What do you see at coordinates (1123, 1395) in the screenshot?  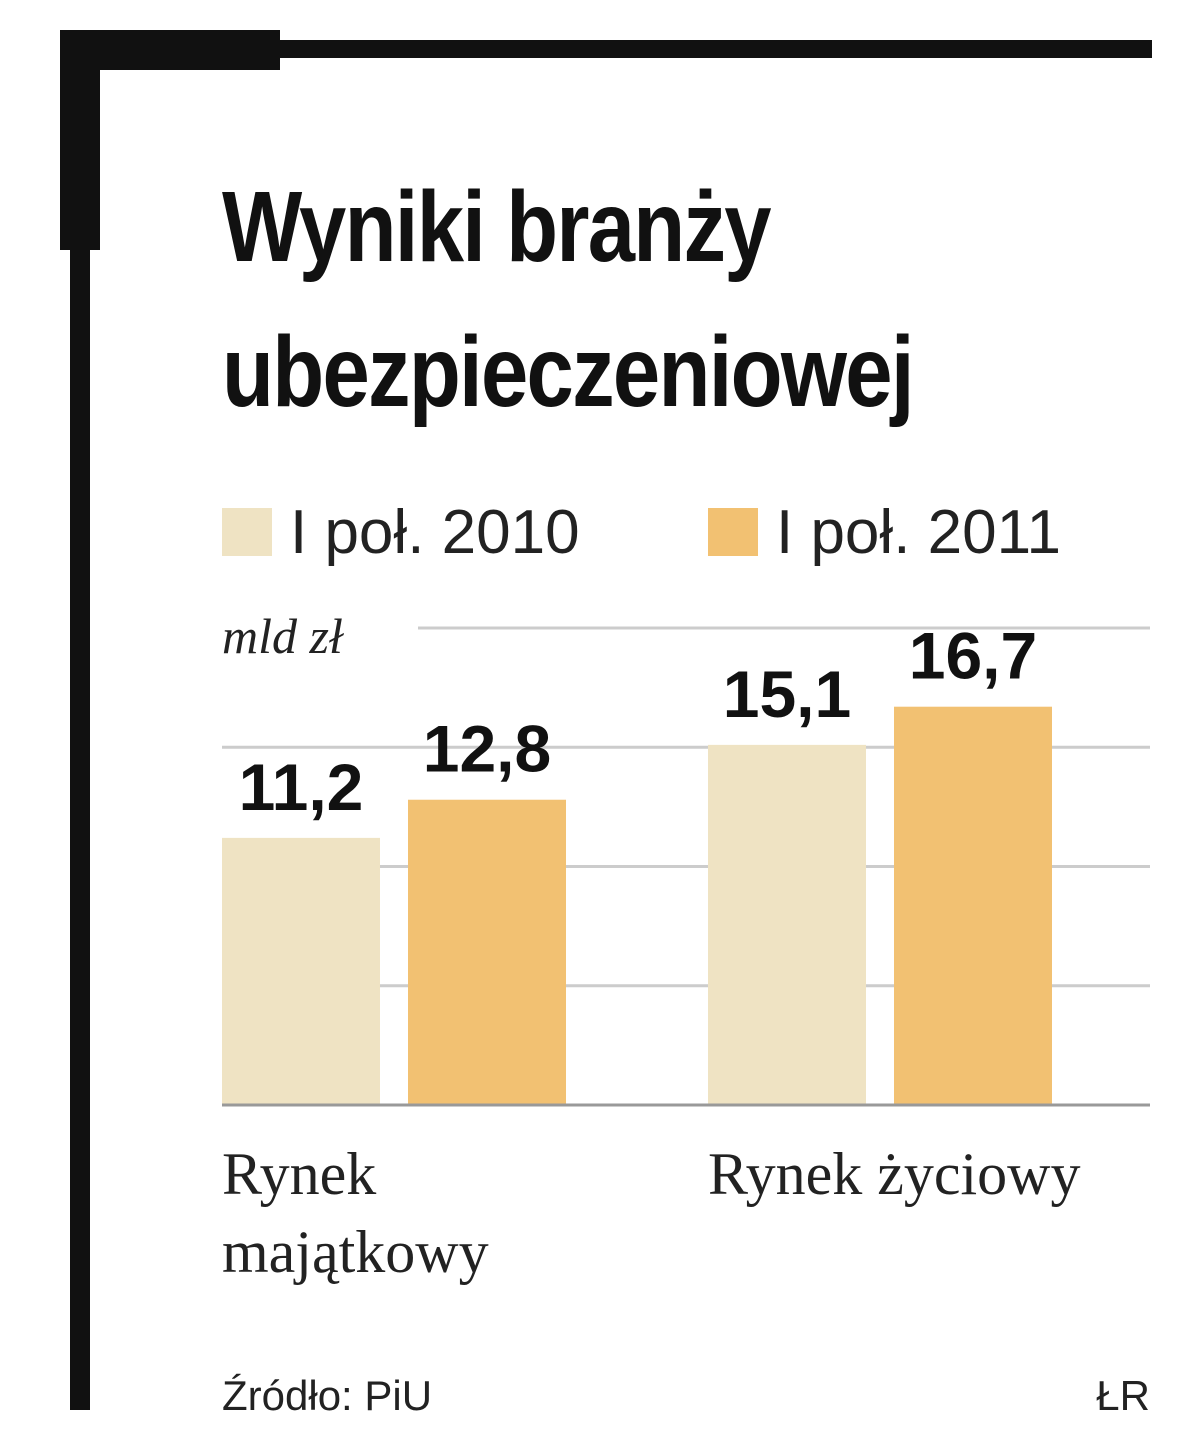 I see `credit: ŁR` at bounding box center [1123, 1395].